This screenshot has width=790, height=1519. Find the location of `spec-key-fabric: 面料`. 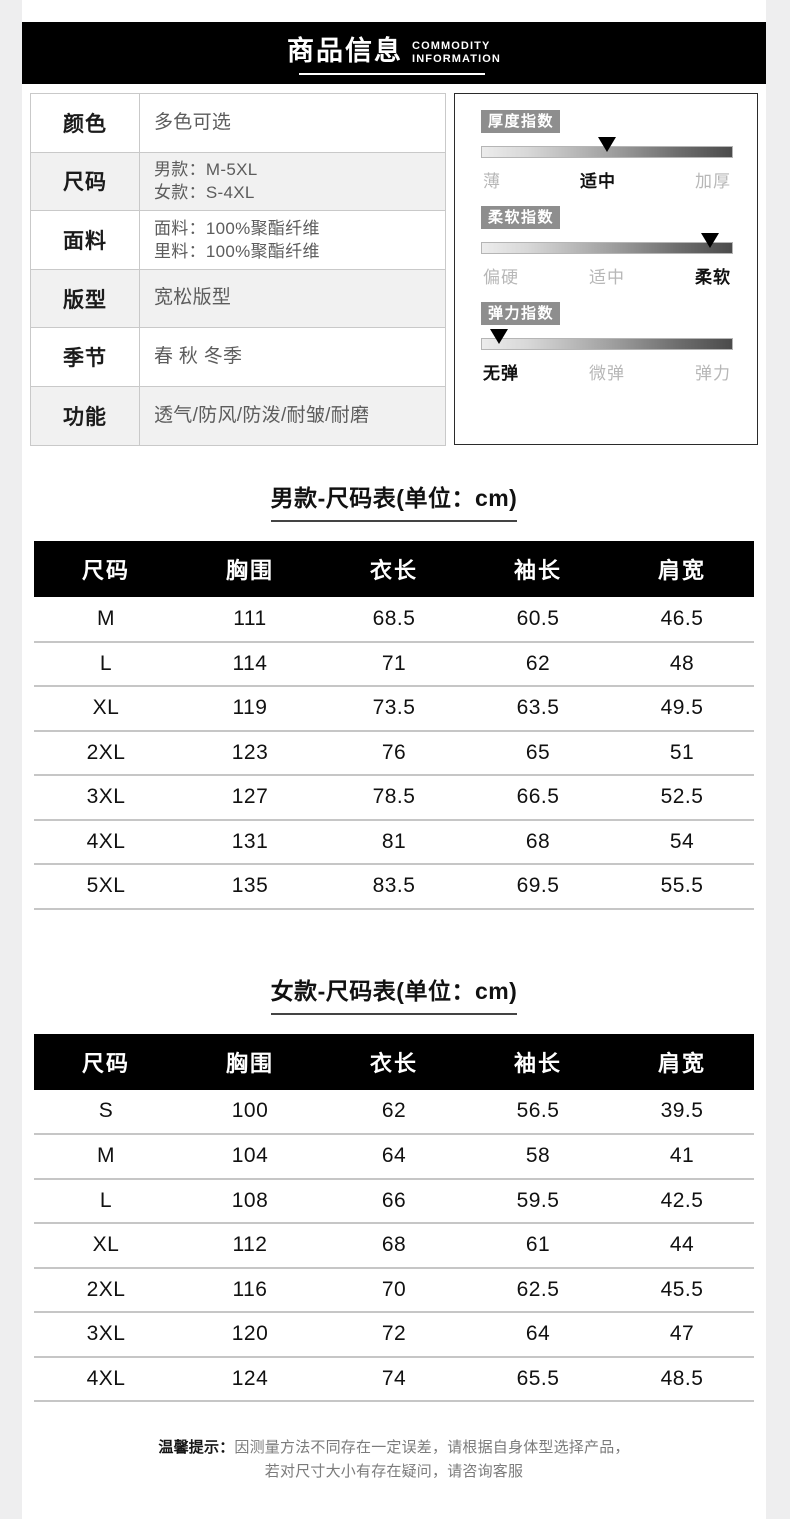

spec-key-fabric: 面料 is located at coordinates (85, 240).